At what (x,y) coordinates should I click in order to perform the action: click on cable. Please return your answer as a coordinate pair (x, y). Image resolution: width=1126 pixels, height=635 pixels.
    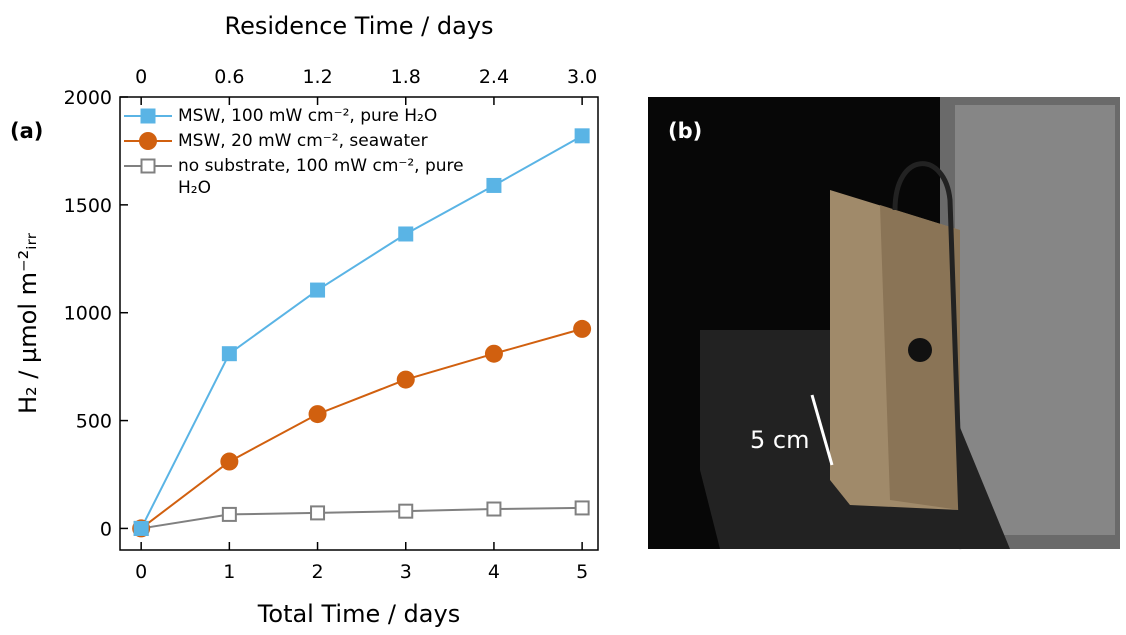
    Looking at the image, I should click on (928, 355).